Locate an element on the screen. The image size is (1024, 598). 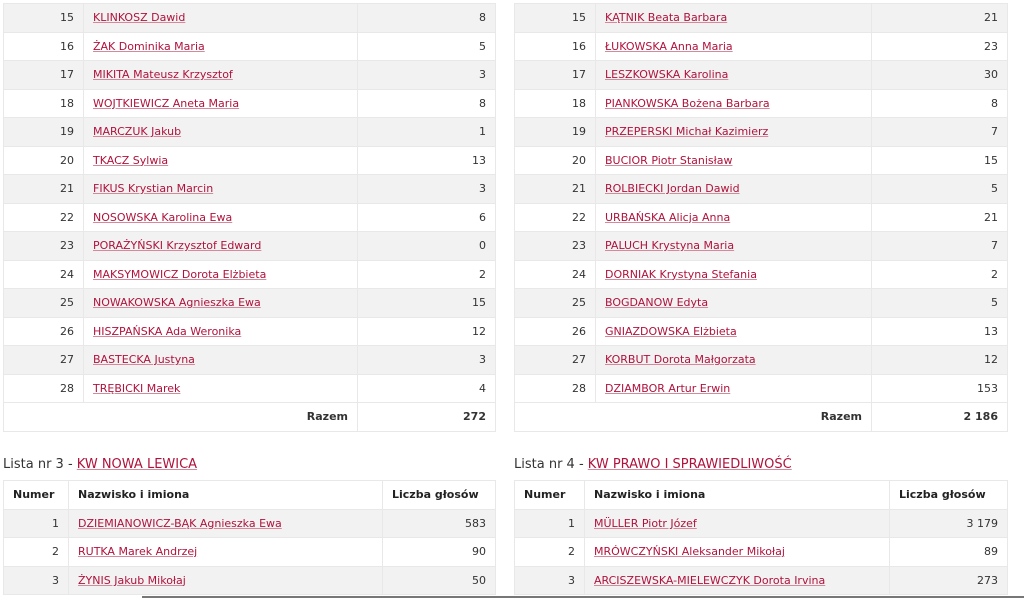
table-row: 15 KLINKOSZ Dawid 8 is located at coordinates (249, 18).